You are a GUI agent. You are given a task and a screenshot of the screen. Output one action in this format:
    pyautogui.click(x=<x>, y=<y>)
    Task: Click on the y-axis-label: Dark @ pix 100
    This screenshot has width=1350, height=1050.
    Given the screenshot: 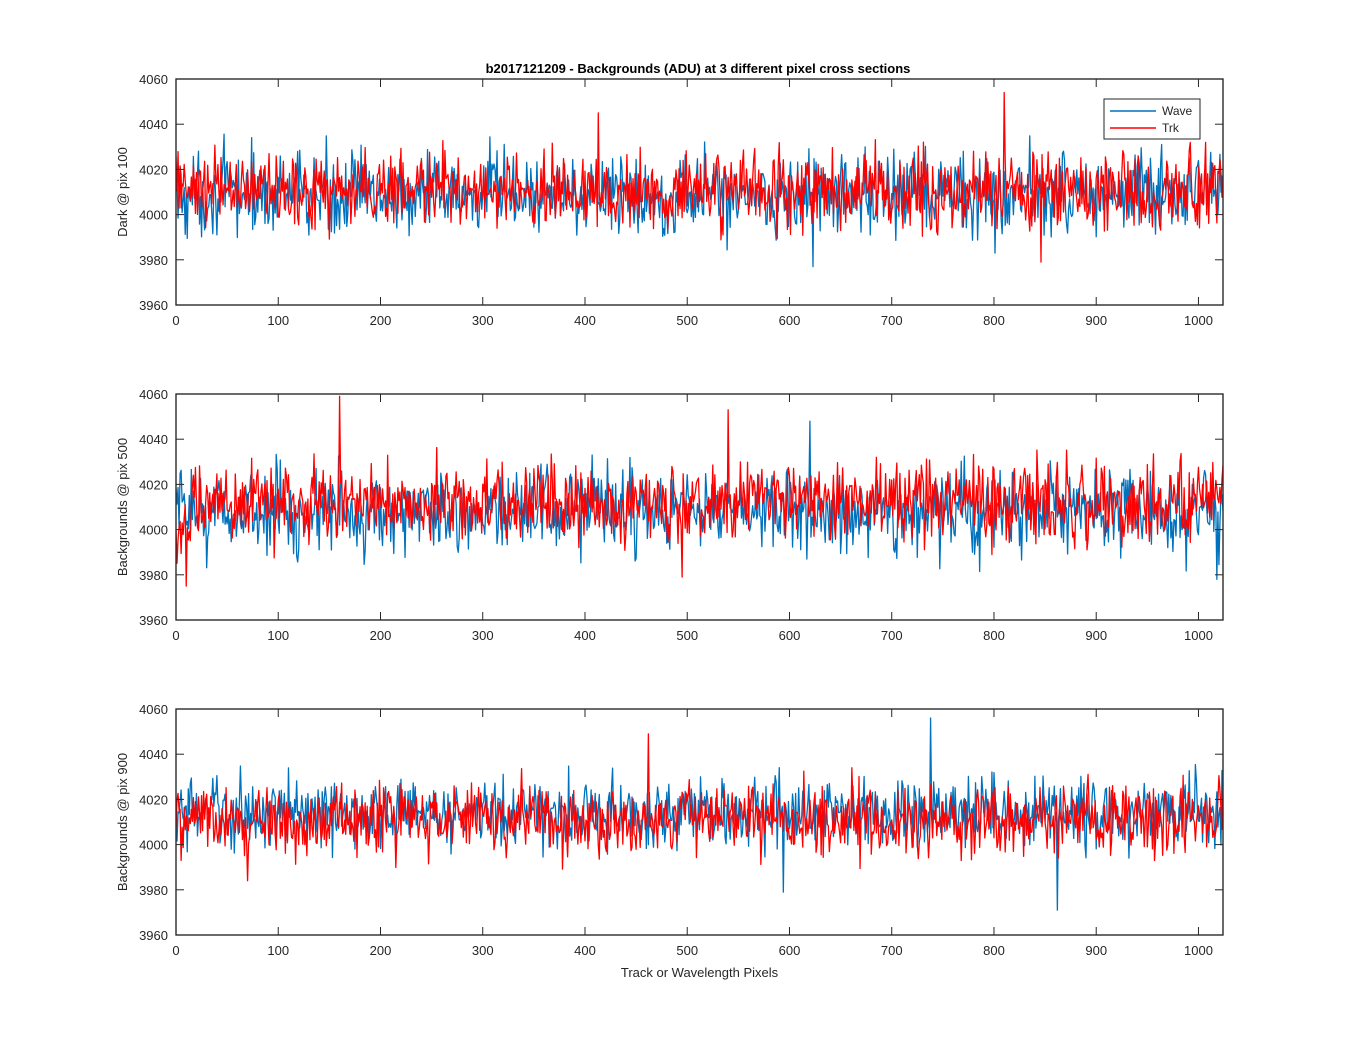 What is the action you would take?
    pyautogui.click(x=122, y=192)
    